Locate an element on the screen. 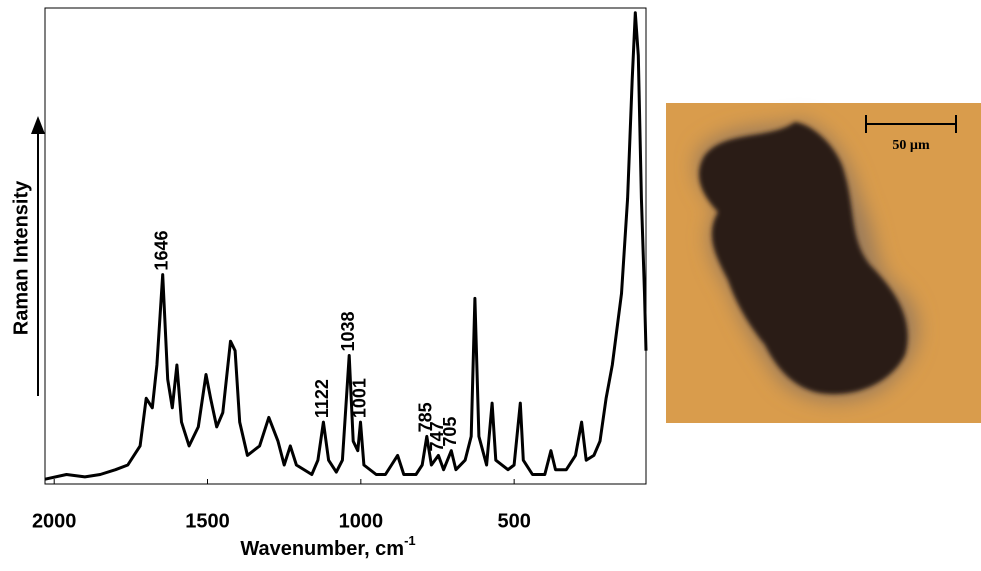 The image size is (981, 571). x-axis-label: Wavenumber, cm-1 is located at coordinates (327, 546).